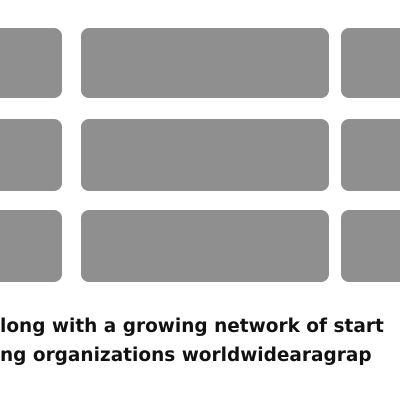  Describe the element at coordinates (370, 155) in the screenshot. I see `tile-row2-col3` at that location.